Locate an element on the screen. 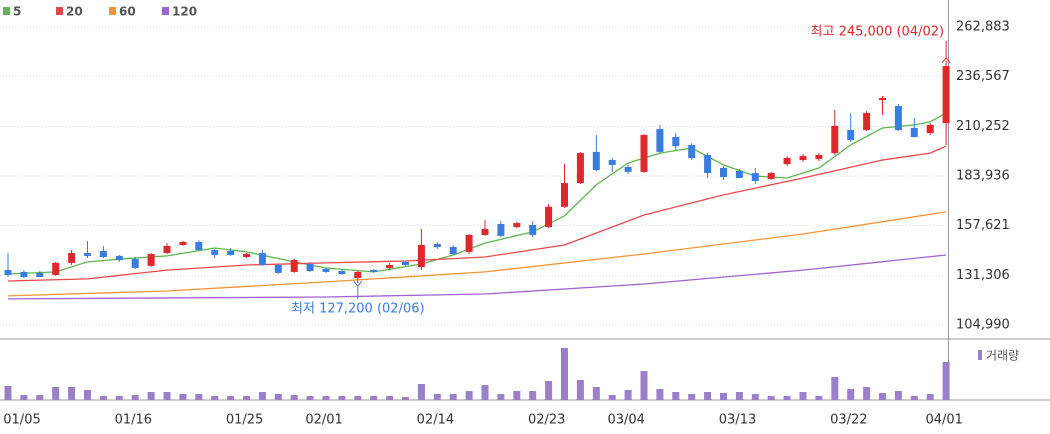 This screenshot has width=1050, height=434. y-tick-label: 183,936 is located at coordinates (983, 176).